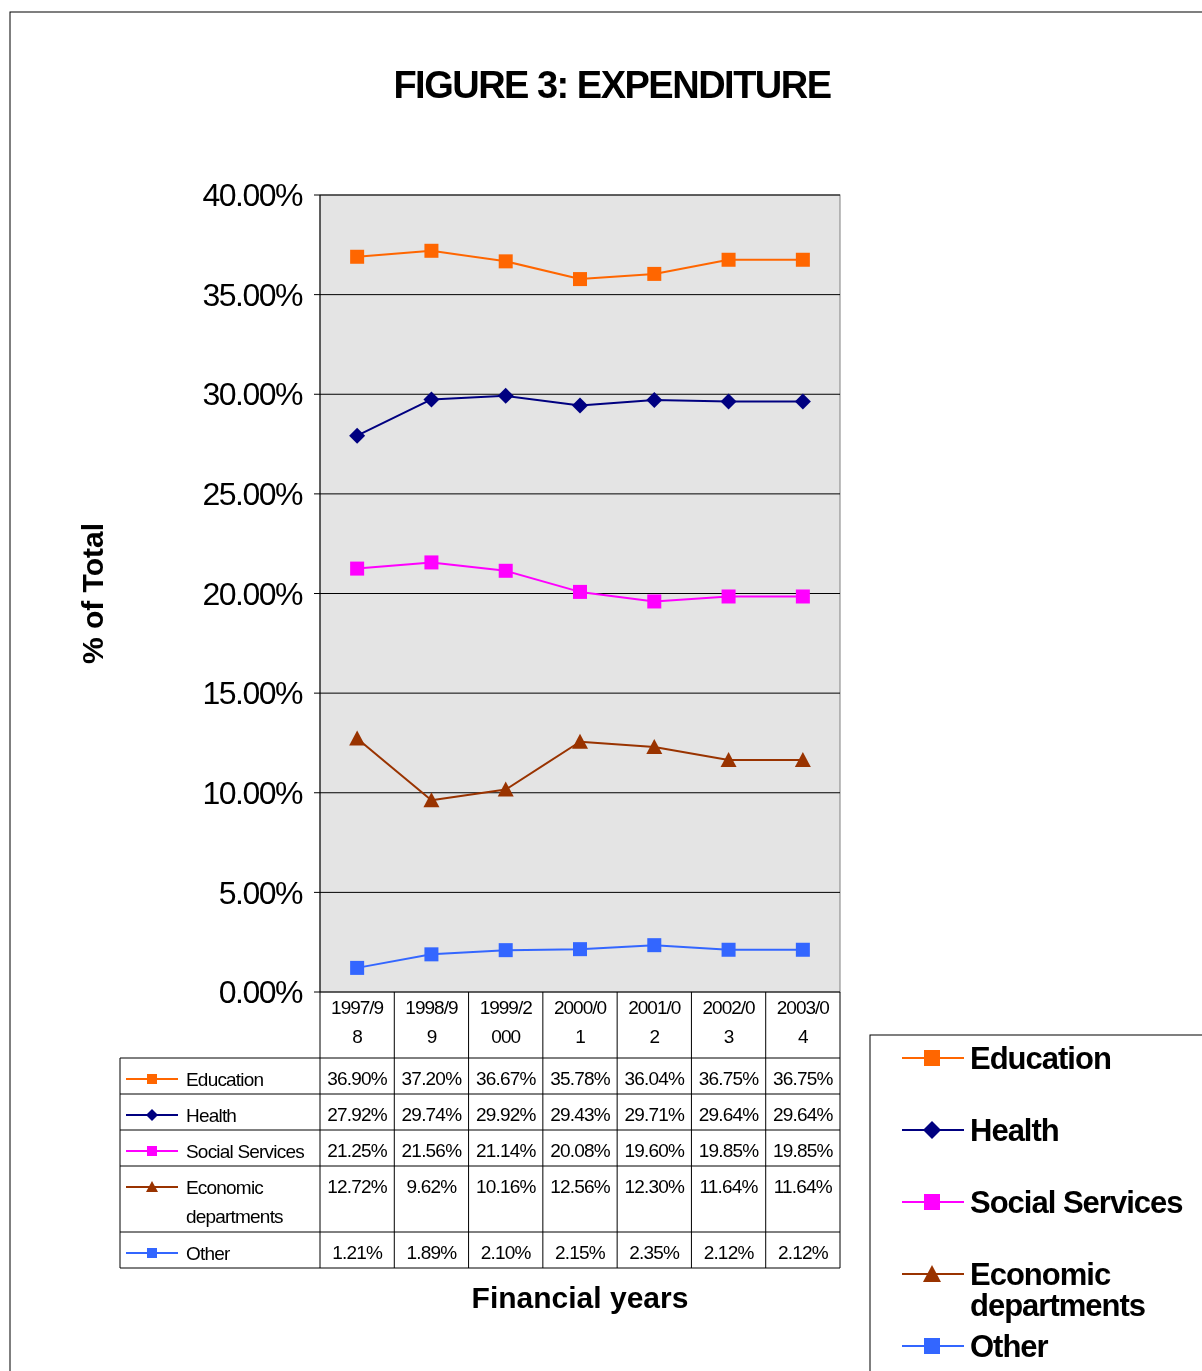 The height and width of the screenshot is (1371, 1202). I want to click on data-label: 2.15%, so click(580, 1252).